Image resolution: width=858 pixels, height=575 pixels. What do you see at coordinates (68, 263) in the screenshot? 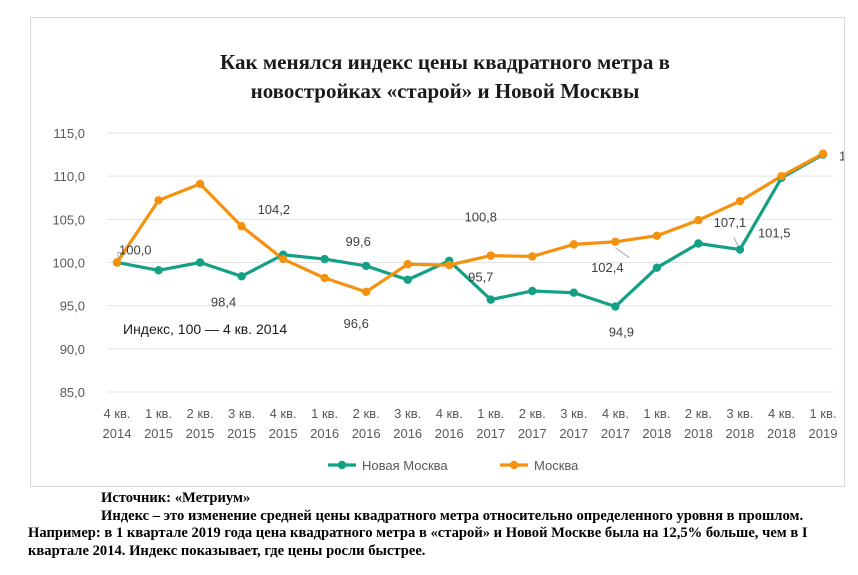
I see `y-tick-label: 100,0` at bounding box center [68, 263].